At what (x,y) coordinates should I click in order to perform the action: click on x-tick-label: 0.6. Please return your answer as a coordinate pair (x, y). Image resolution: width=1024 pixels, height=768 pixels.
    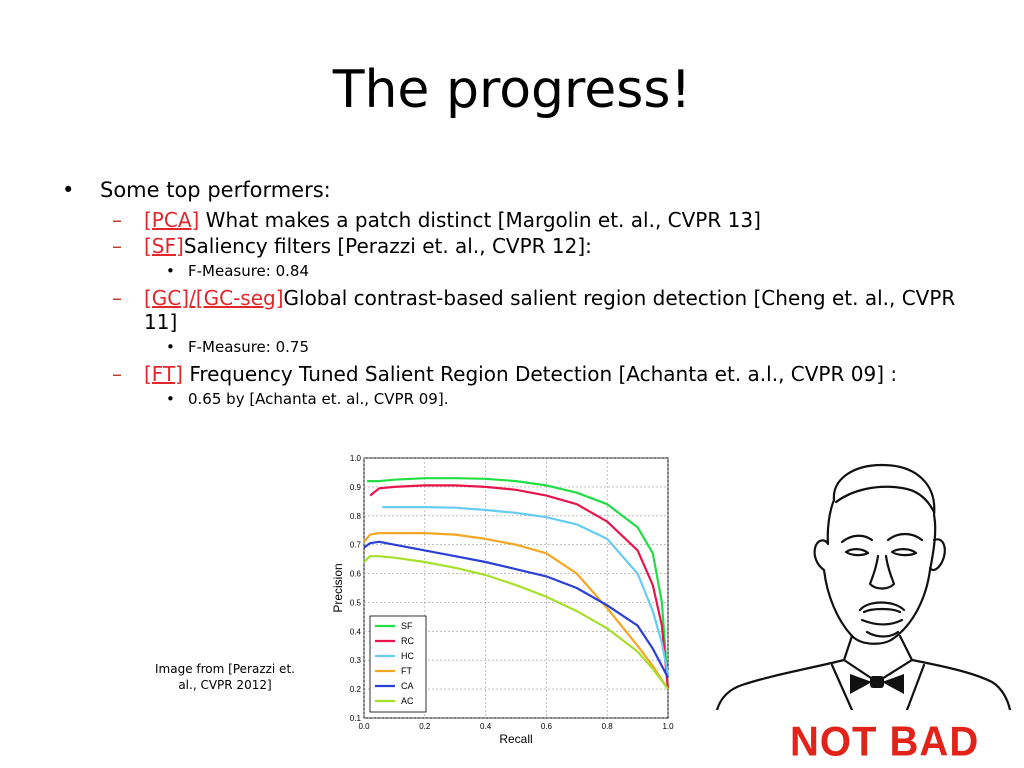
    Looking at the image, I should click on (547, 726).